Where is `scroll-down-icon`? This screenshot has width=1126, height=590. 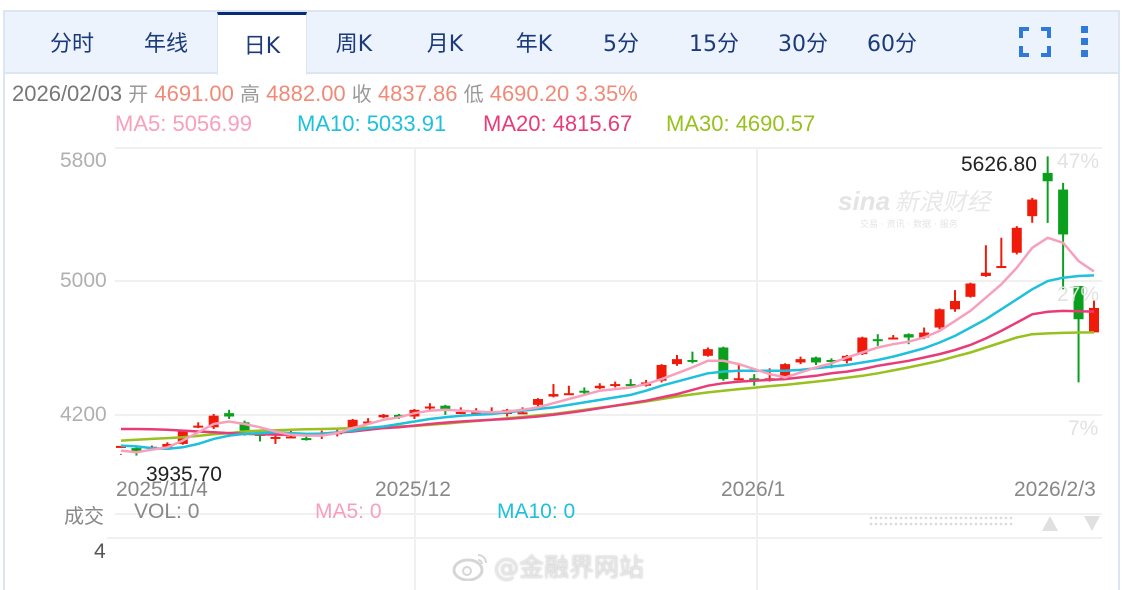
scroll-down-icon is located at coordinates (1092, 523).